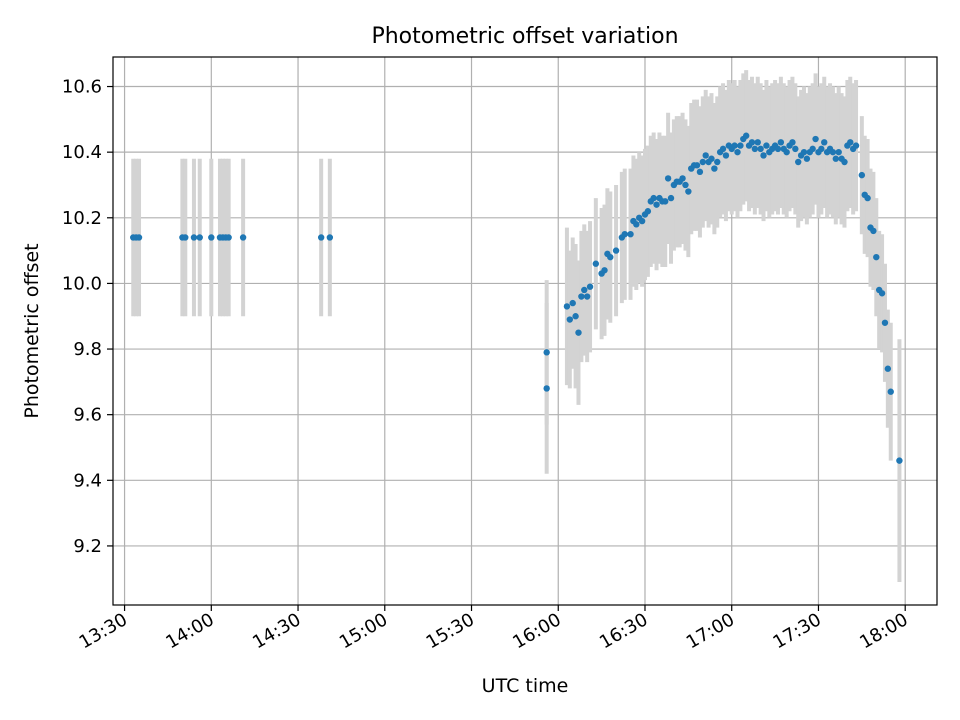  I want to click on y-tick-label: 10.2, so click(82, 218).